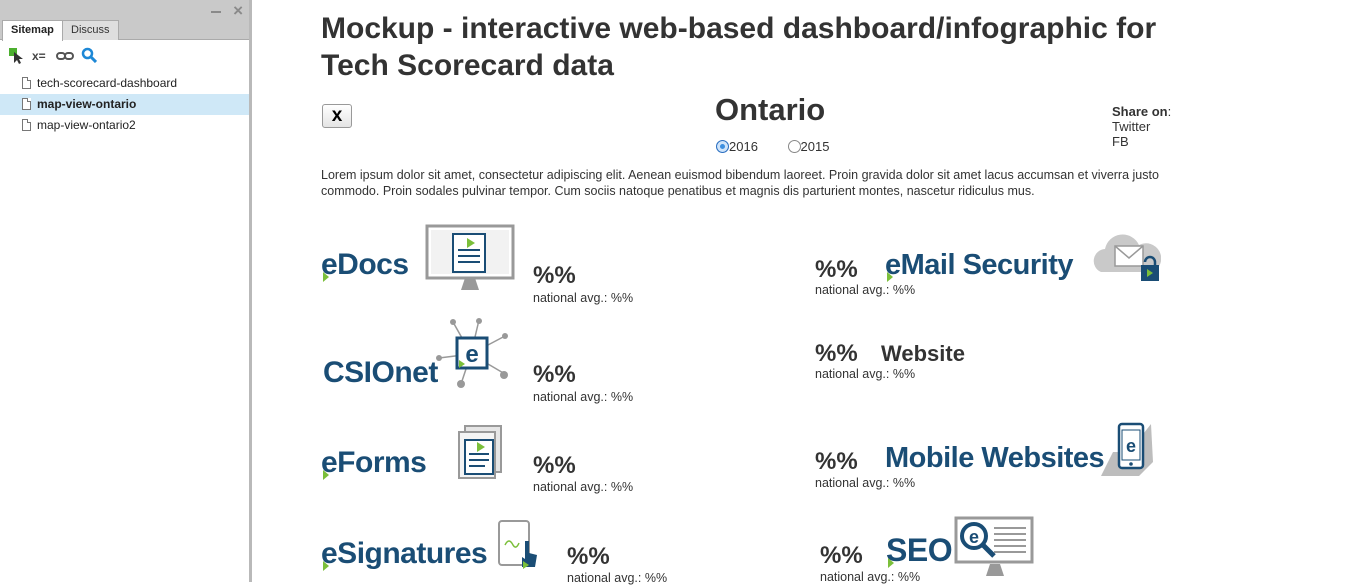 The width and height of the screenshot is (1345, 585). I want to click on panel-header: Sitemap Discuss ×, so click(124, 20).